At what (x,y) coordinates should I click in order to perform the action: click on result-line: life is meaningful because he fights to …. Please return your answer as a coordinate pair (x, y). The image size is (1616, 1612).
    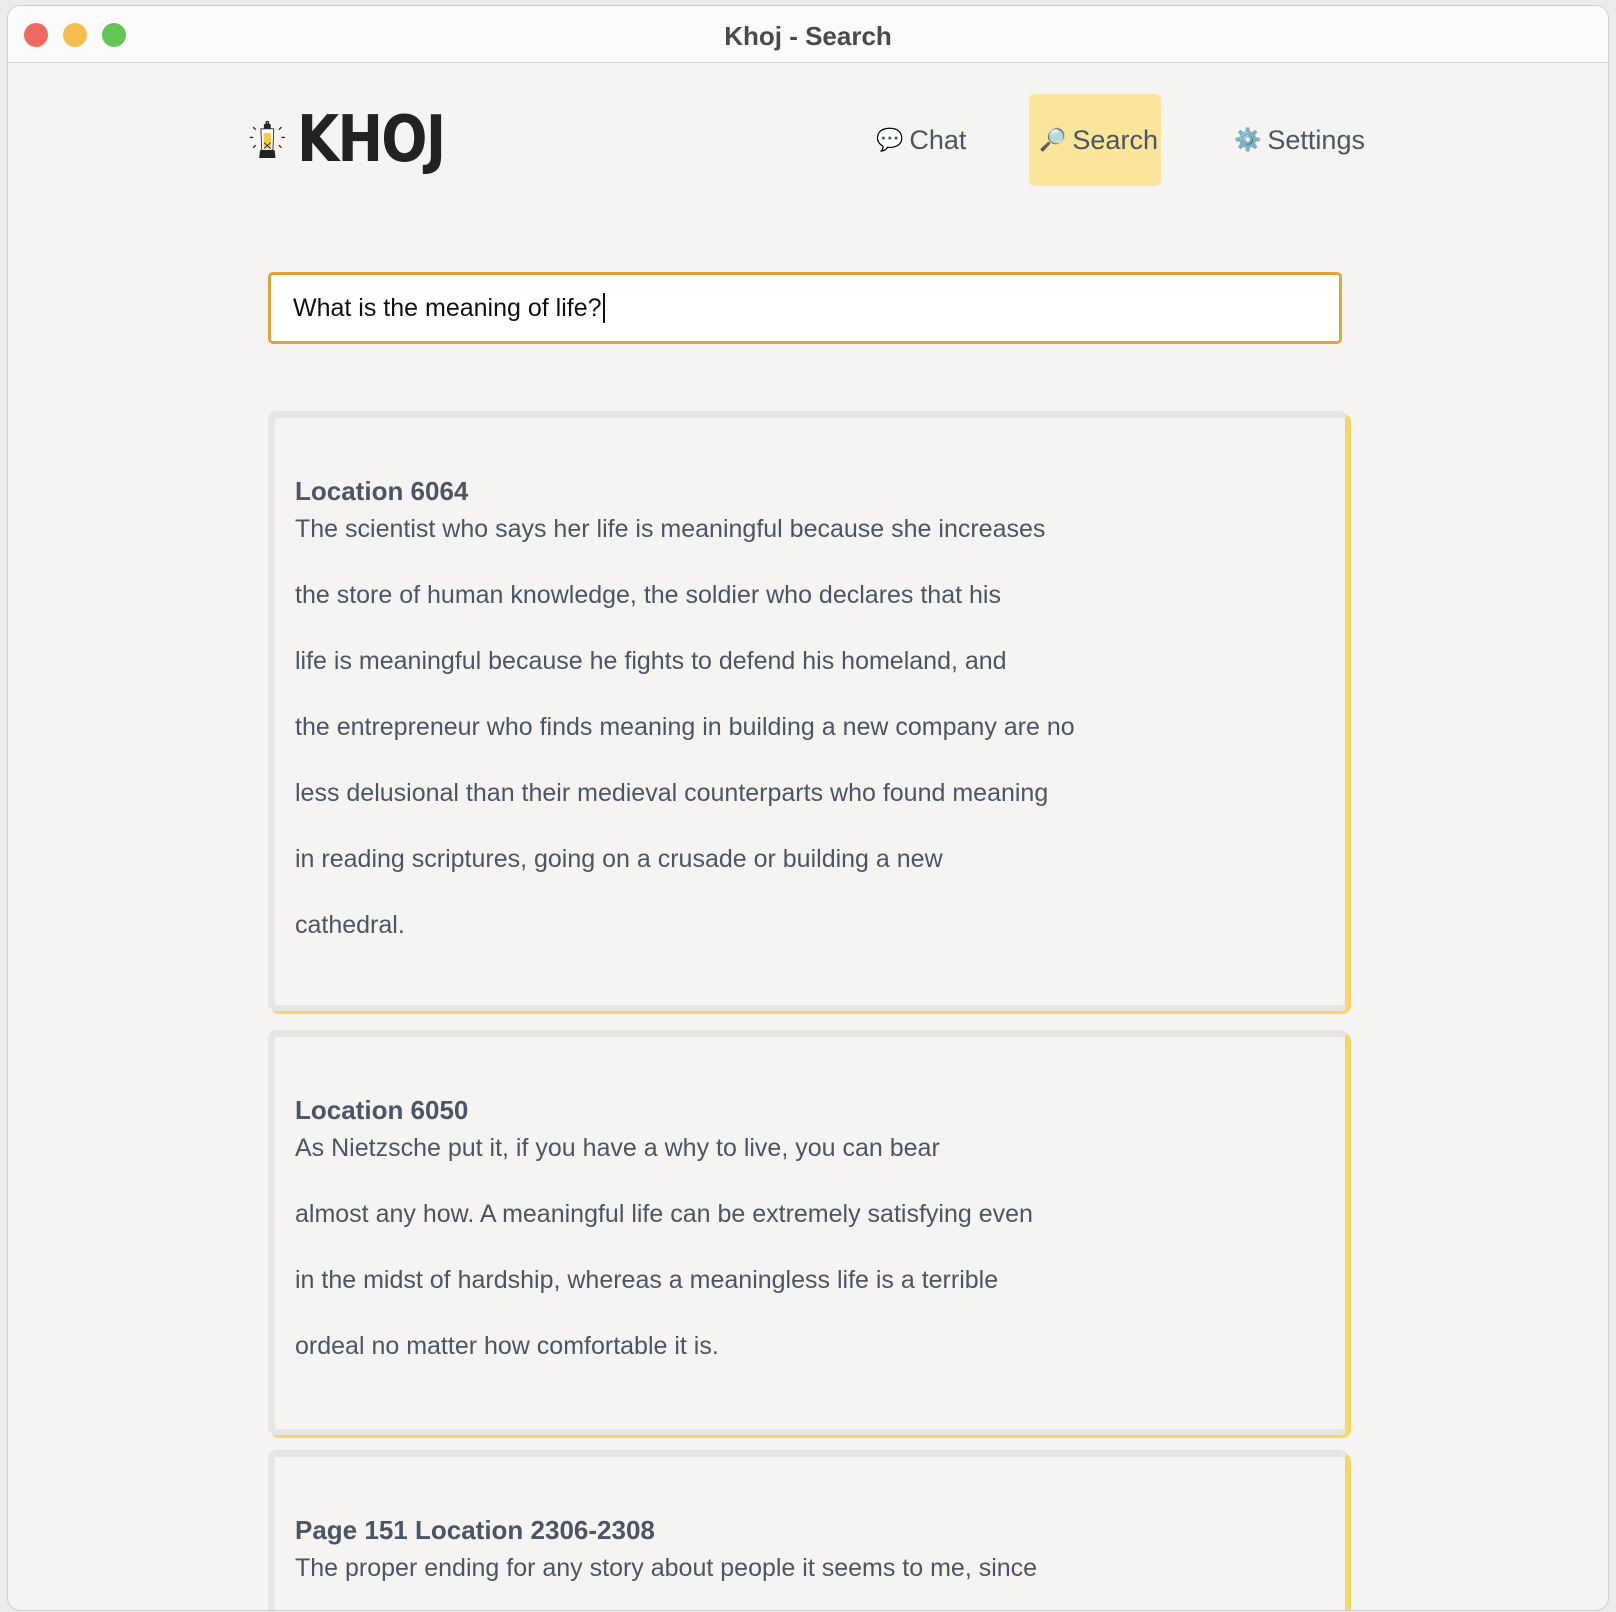
    Looking at the image, I should click on (651, 661).